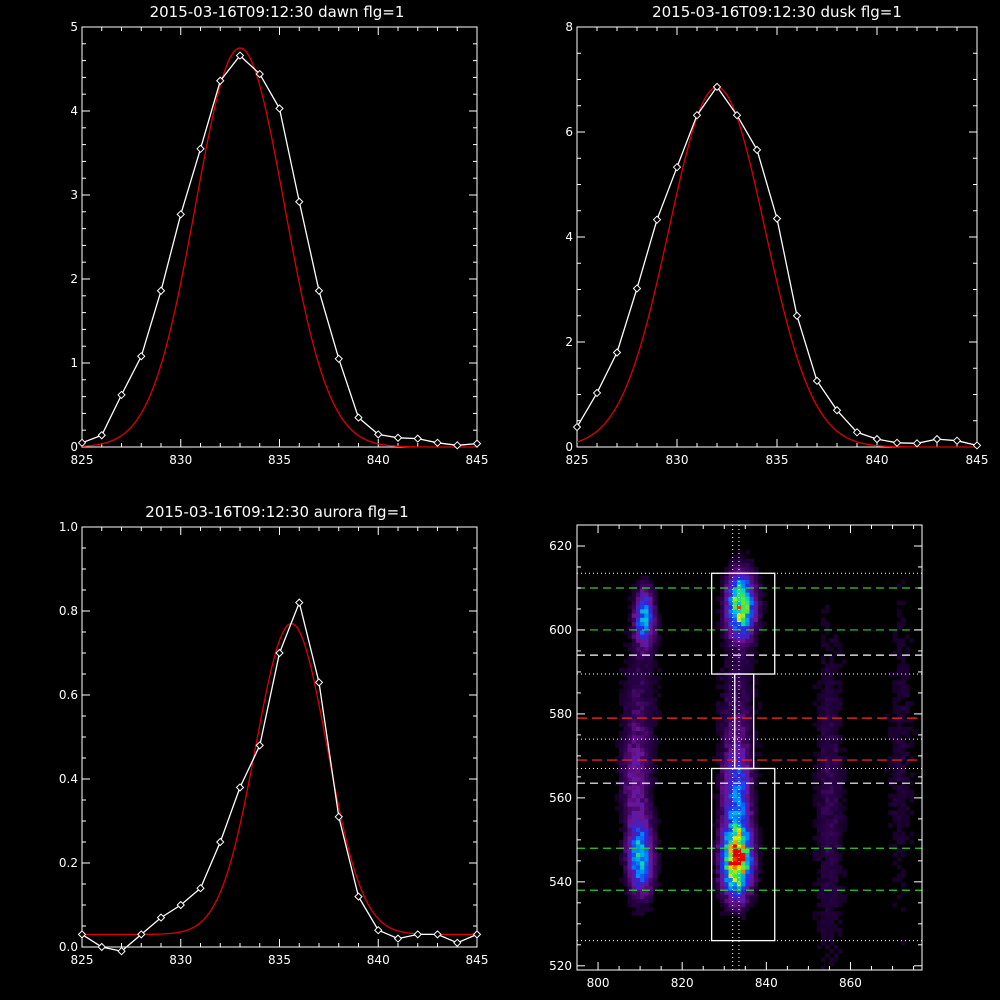  Describe the element at coordinates (560, 966) in the screenshot. I see `y-tick-label: 520` at that location.